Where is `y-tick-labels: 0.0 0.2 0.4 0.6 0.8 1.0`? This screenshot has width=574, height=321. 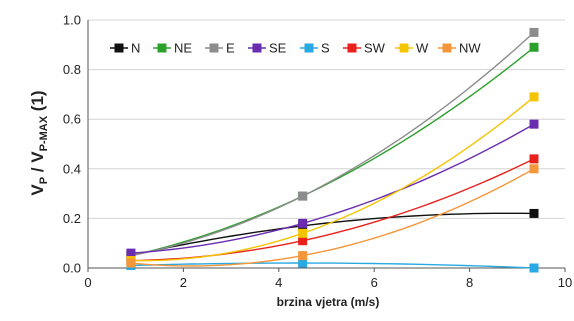
y-tick-labels: 0.0 0.2 0.4 0.6 0.8 1.0 is located at coordinates (72, 144).